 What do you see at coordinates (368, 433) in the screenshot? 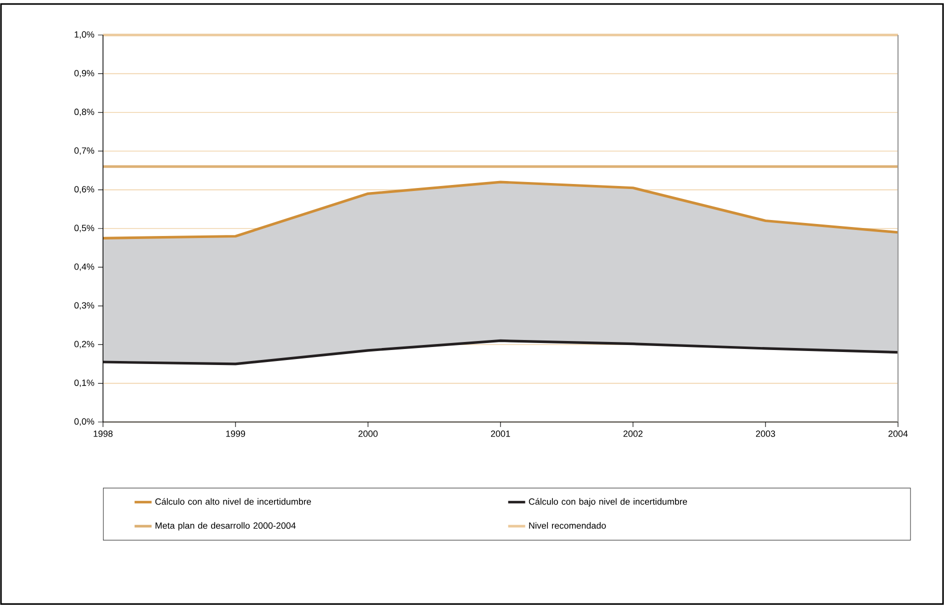
I see `x-tick-label: 2000` at bounding box center [368, 433].